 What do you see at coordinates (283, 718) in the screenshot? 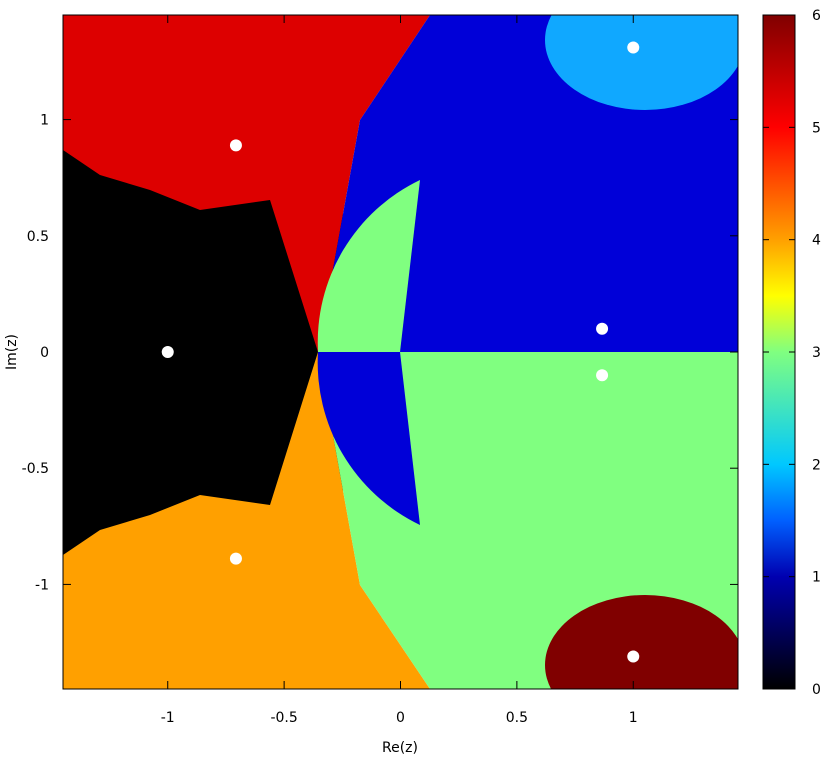
I see `x-tick-label: -0.5` at bounding box center [283, 718].